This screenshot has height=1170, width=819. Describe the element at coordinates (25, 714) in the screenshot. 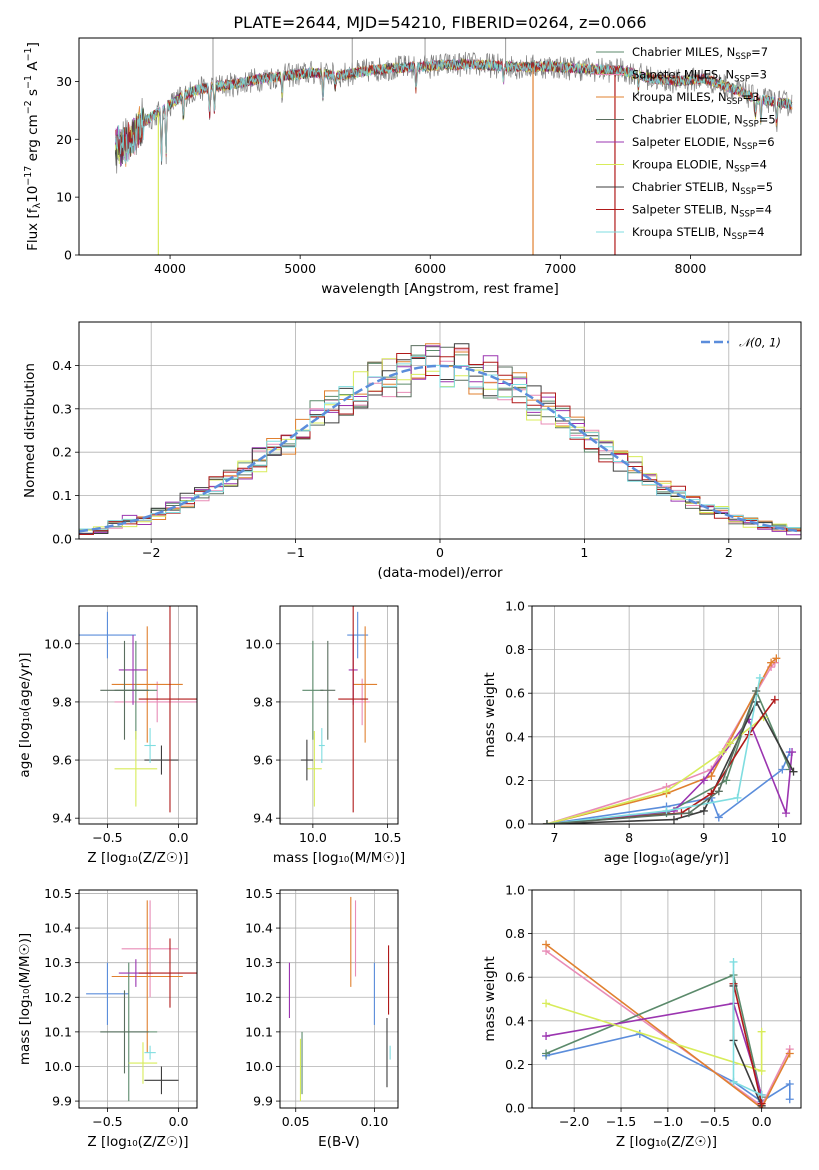

I see `y-axis-label: age [log₁₀(age/yr)]` at that location.